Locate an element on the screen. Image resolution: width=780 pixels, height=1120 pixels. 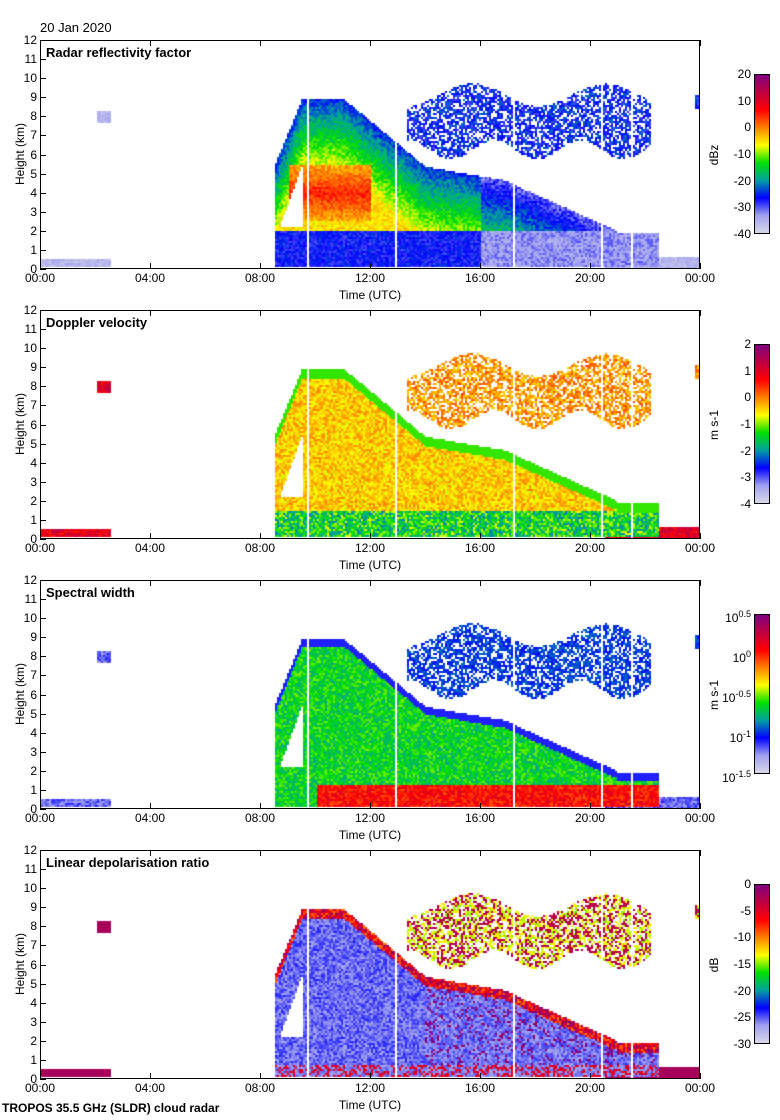
colorbar-tick-label: -5 is located at coordinates (745, 910).